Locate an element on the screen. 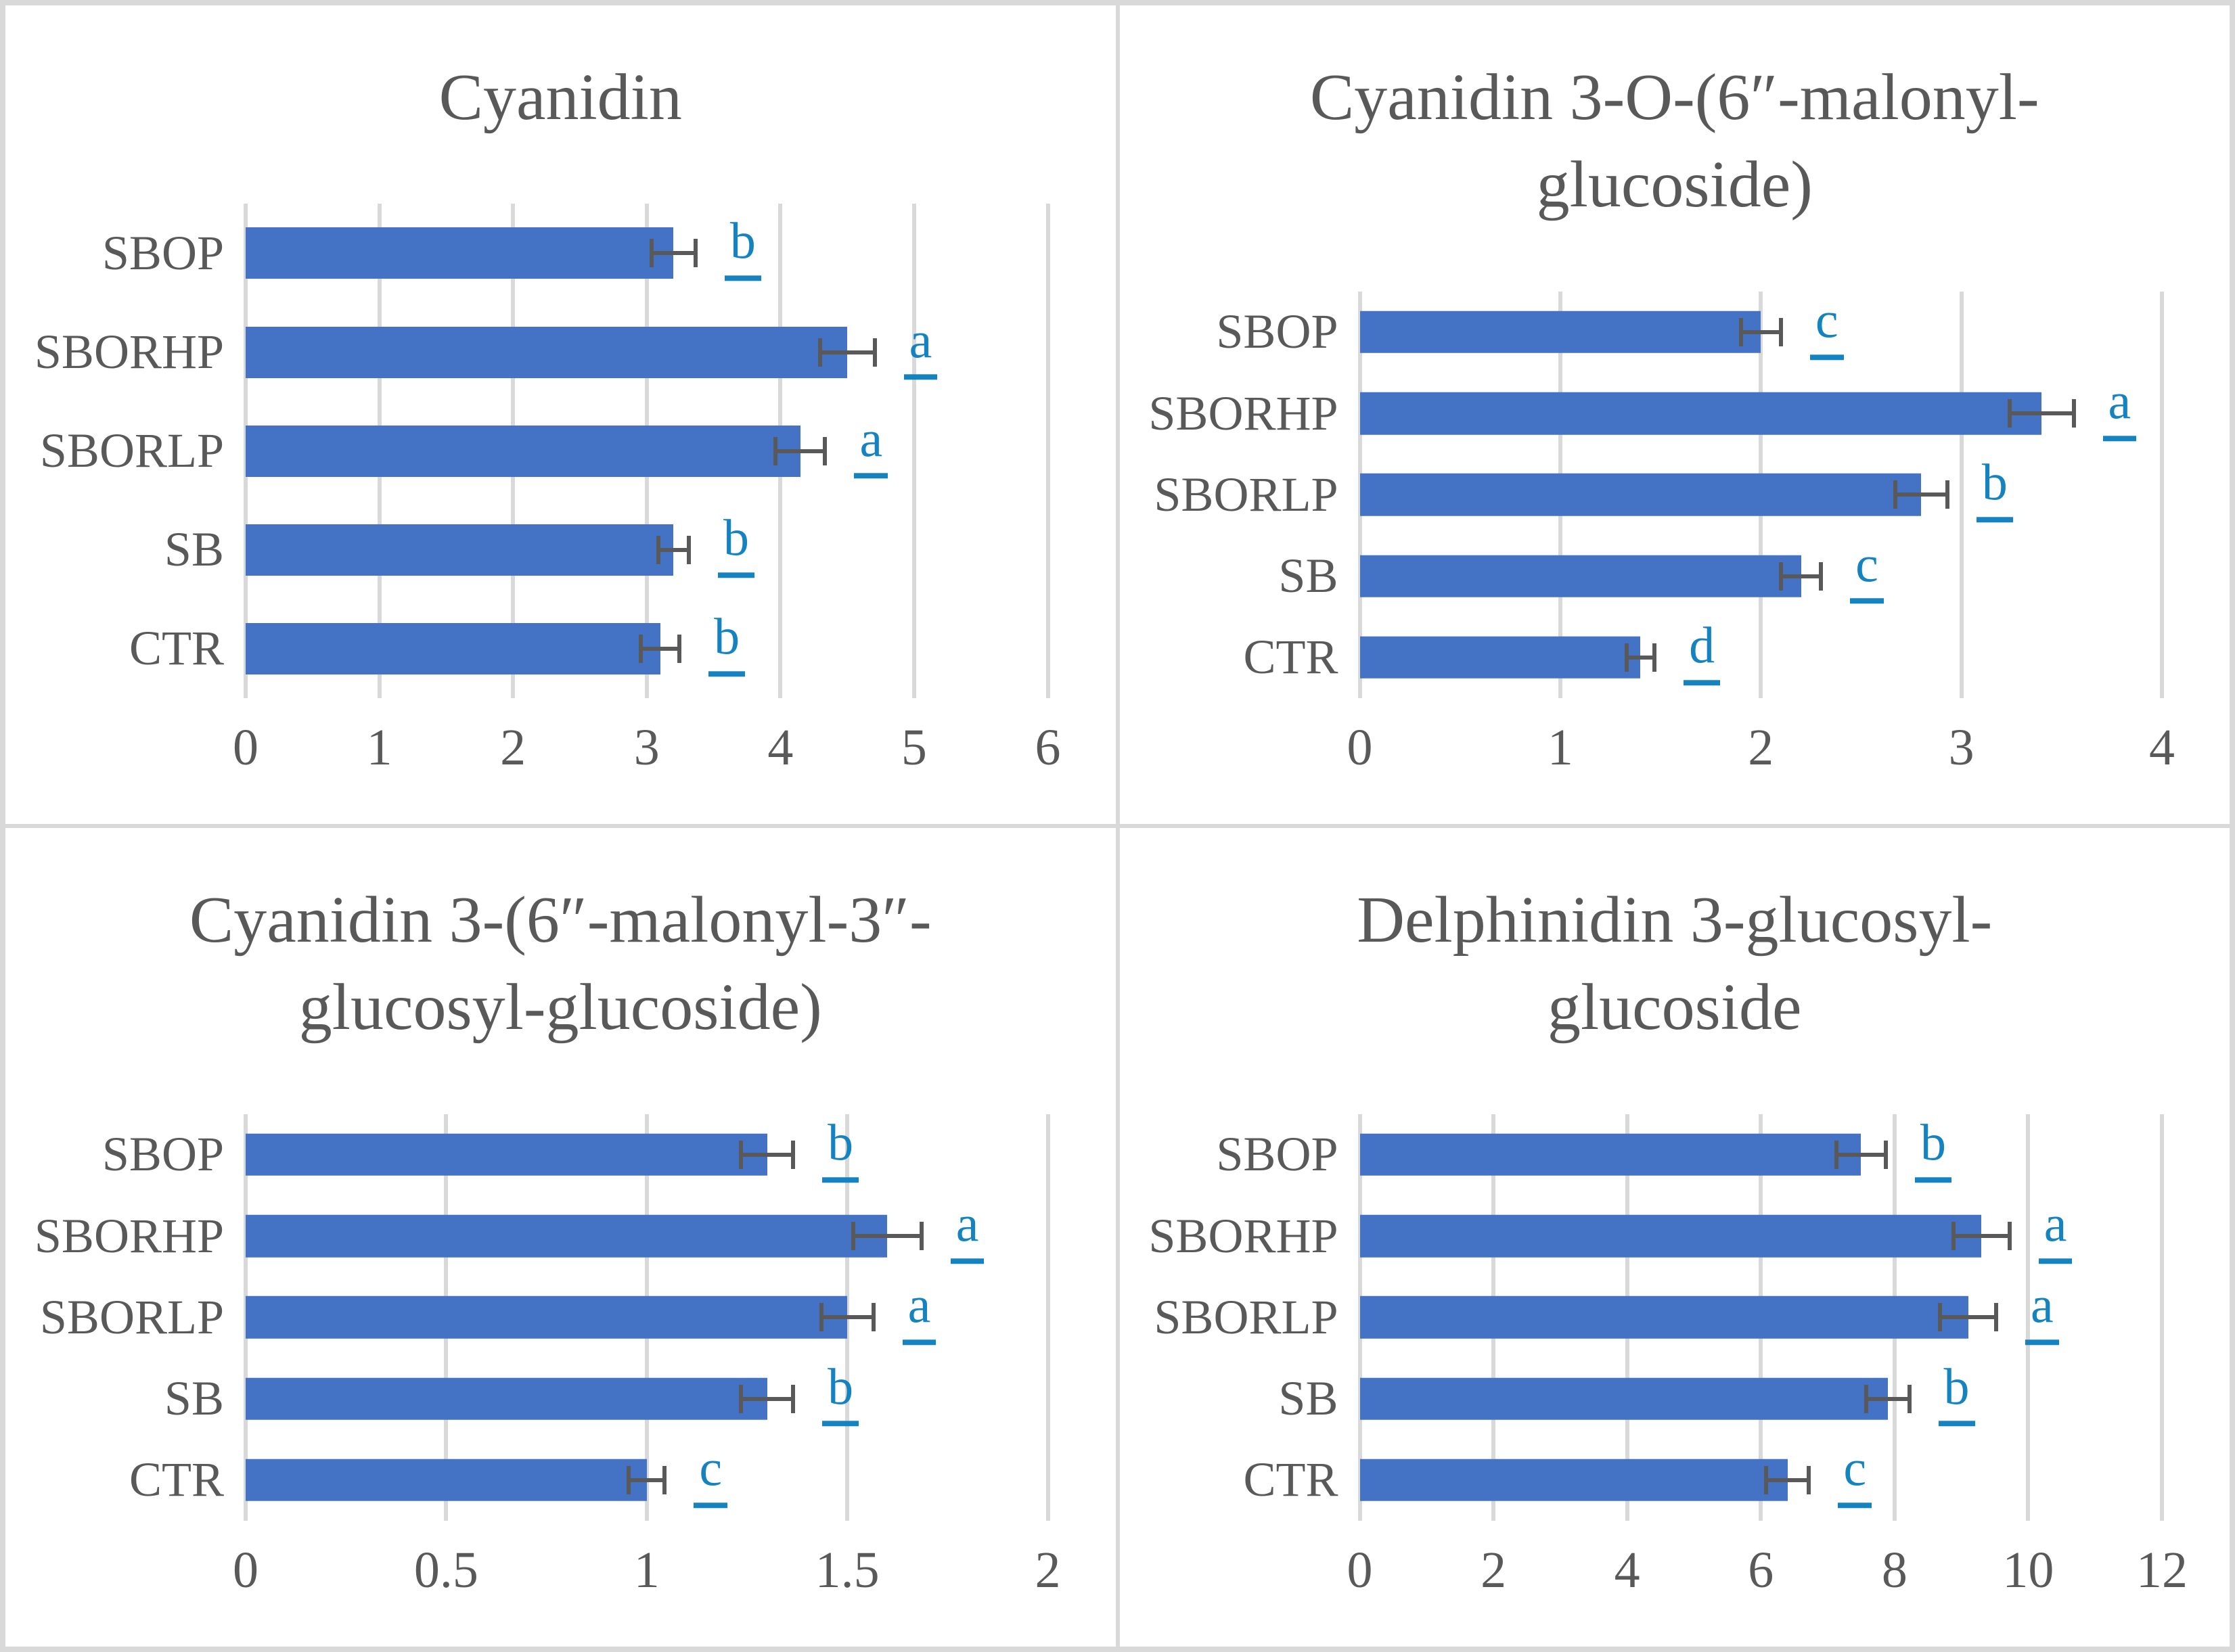 The height and width of the screenshot is (1652, 2235). sig-letter: d is located at coordinates (1703, 651).